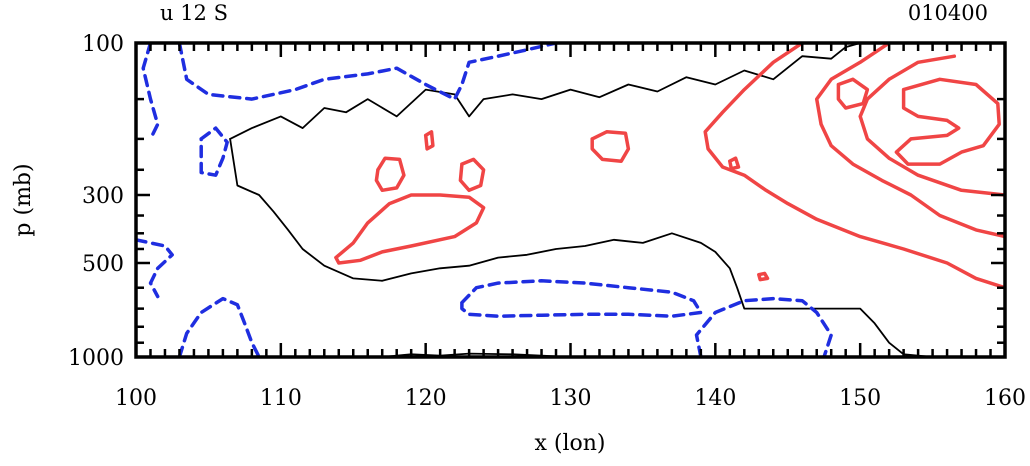 The width and height of the screenshot is (1030, 466). I want to click on x-tick-label: 140, so click(715, 398).